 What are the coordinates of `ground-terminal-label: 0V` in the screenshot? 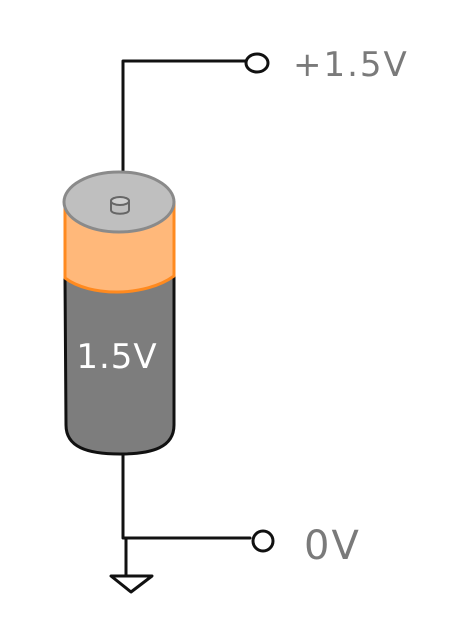 It's located at (332, 546).